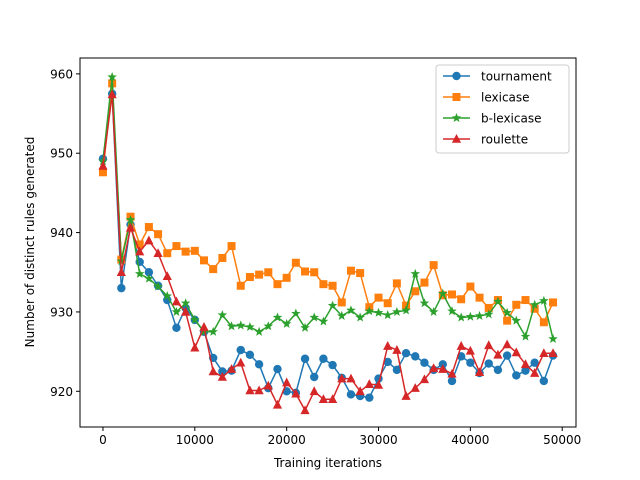 The height and width of the screenshot is (480, 640). Describe the element at coordinates (456, 97) in the screenshot. I see `legend-marker-lexicase` at that location.